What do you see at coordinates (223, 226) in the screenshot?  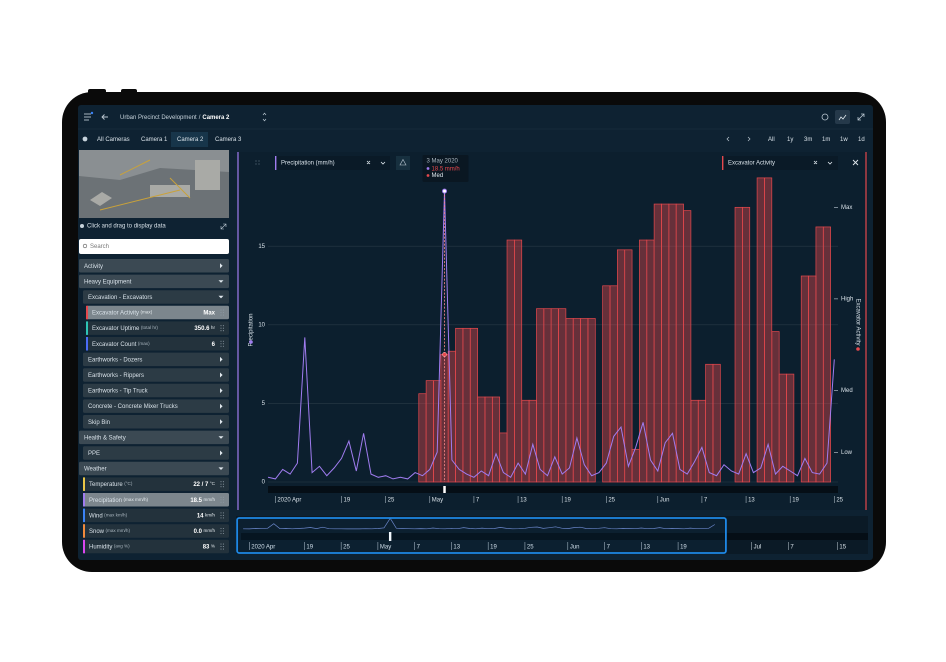 I see `fullscreen-icon` at bounding box center [223, 226].